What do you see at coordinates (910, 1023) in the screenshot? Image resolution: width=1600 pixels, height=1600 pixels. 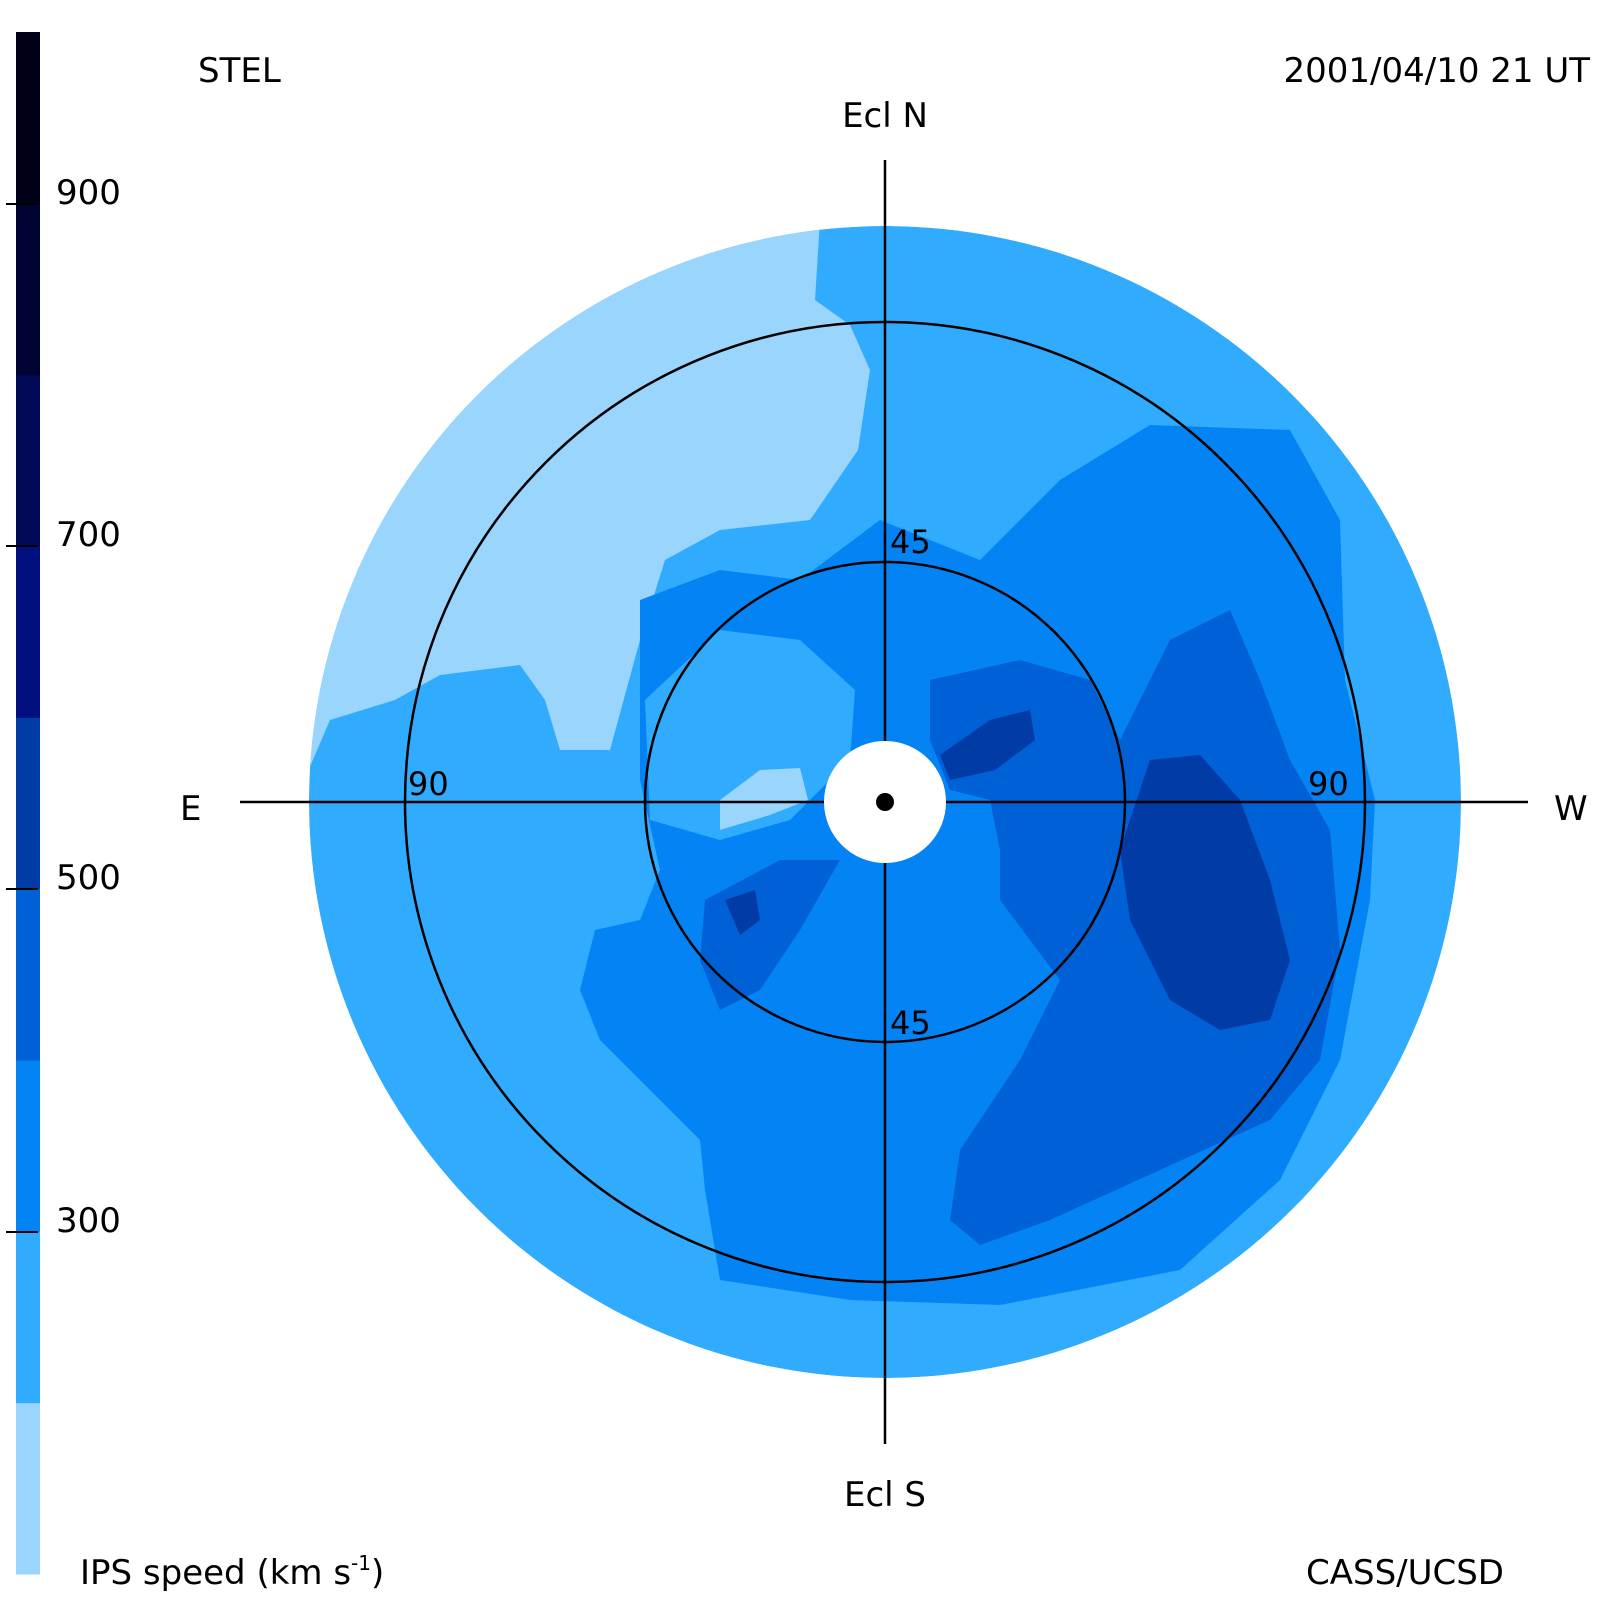 I see `ring-45-label-bottom: 45` at bounding box center [910, 1023].